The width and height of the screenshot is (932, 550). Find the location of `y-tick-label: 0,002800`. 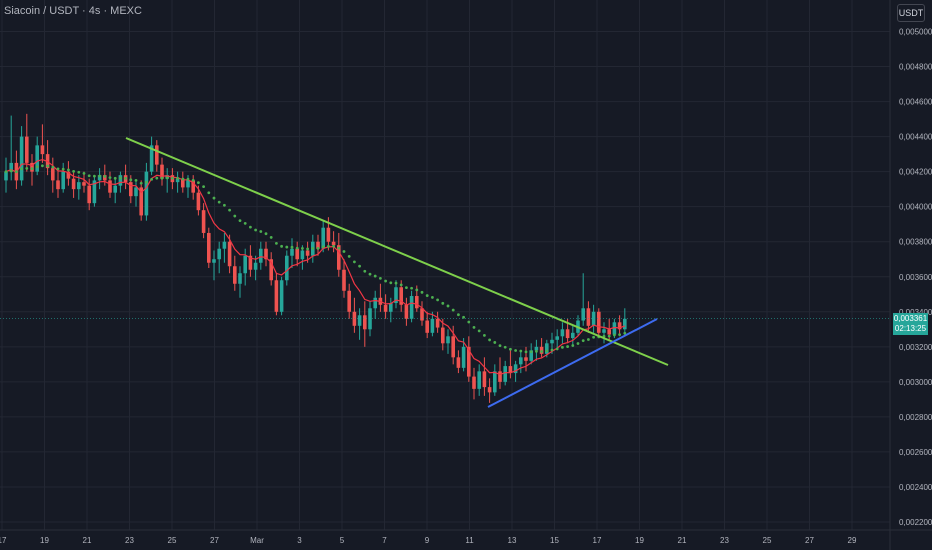

y-tick-label: 0,002800 is located at coordinates (915, 417).